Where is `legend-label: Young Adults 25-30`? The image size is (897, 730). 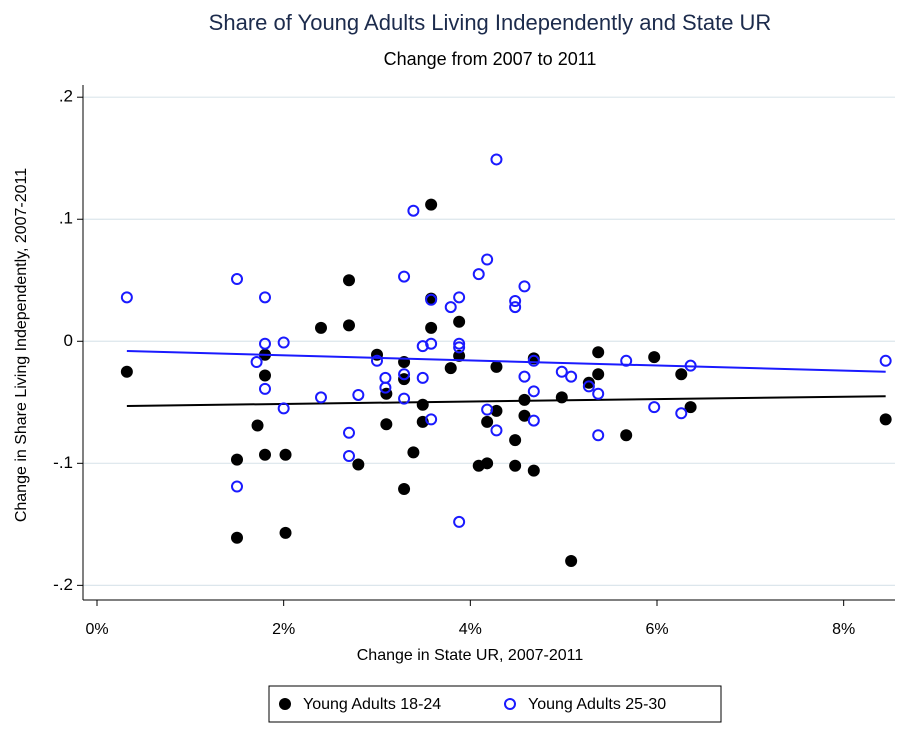 legend-label: Young Adults 25-30 is located at coordinates (597, 704).